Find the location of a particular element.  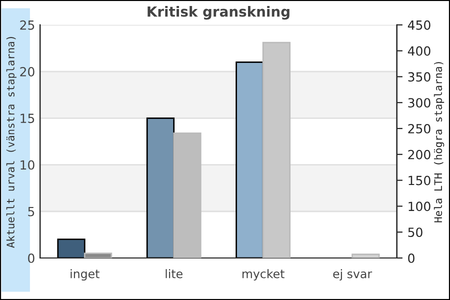

y-tick-label: 5 is located at coordinates (31, 211).